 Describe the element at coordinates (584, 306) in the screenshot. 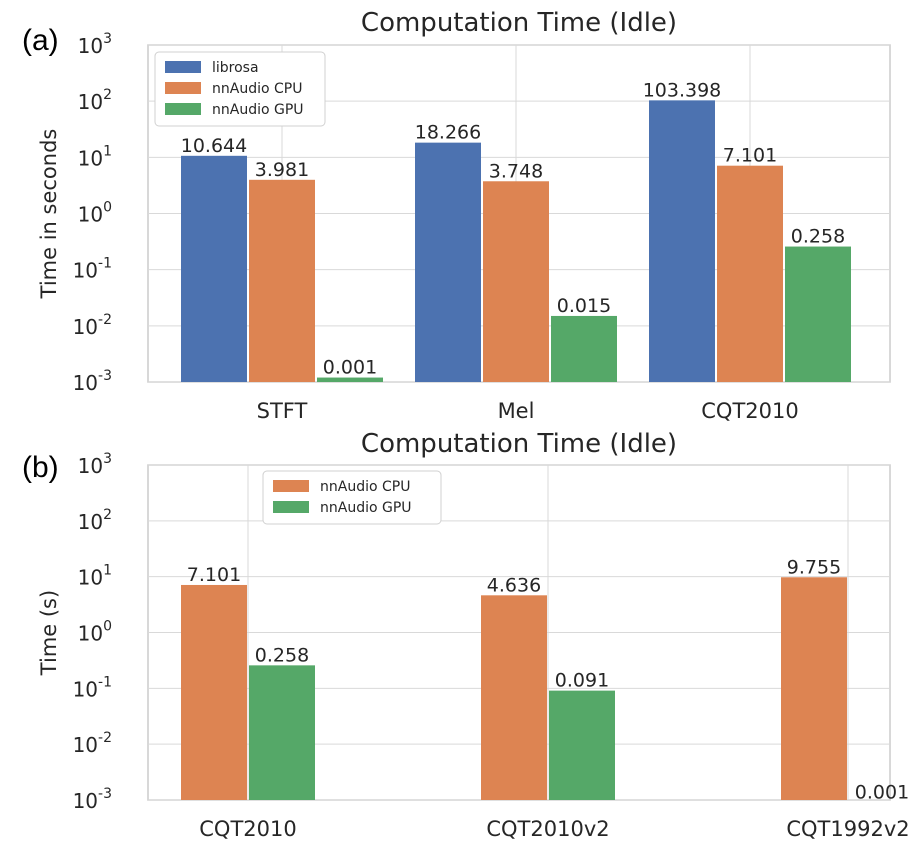

I see `data-label: 0.015` at that location.